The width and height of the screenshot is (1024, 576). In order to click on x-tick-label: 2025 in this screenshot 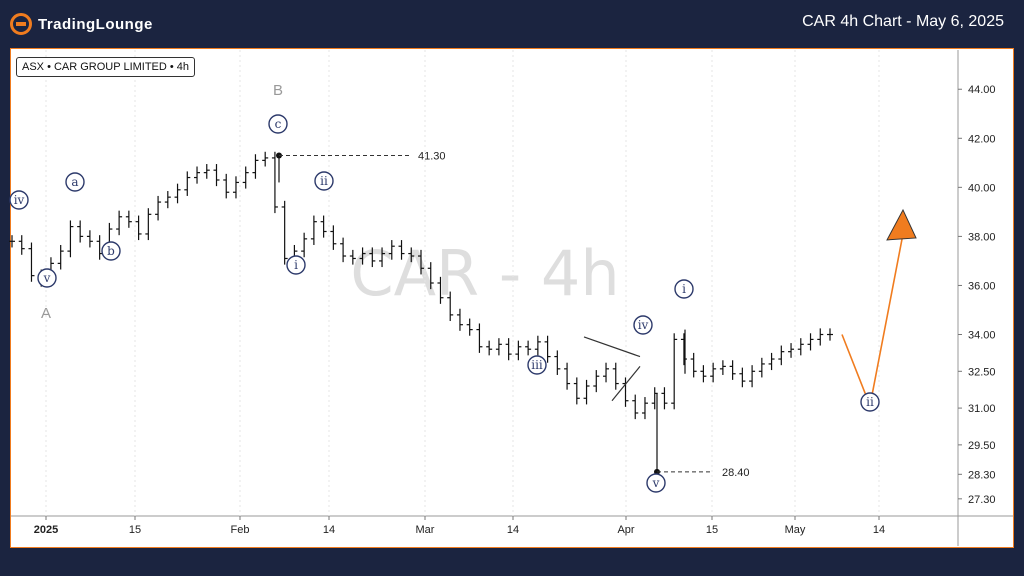, I will do `click(46, 530)`.